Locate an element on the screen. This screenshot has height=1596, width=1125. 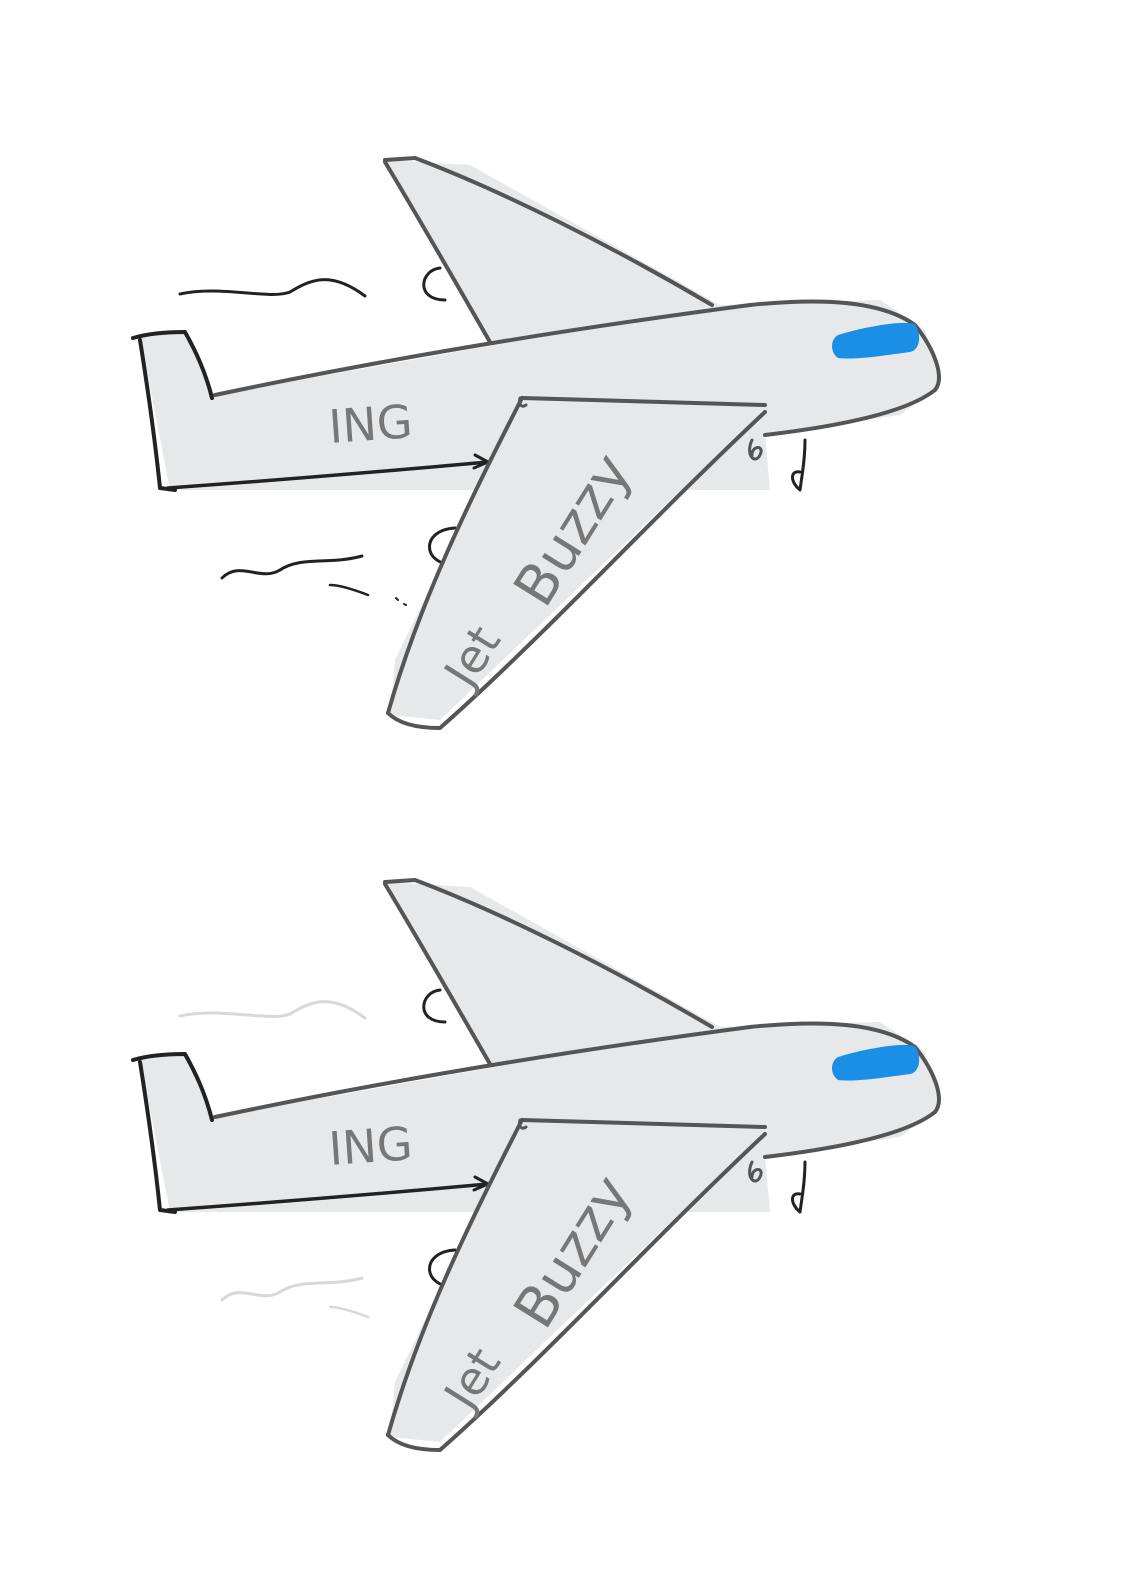
motion-lines-top is located at coordinates (317, 436).